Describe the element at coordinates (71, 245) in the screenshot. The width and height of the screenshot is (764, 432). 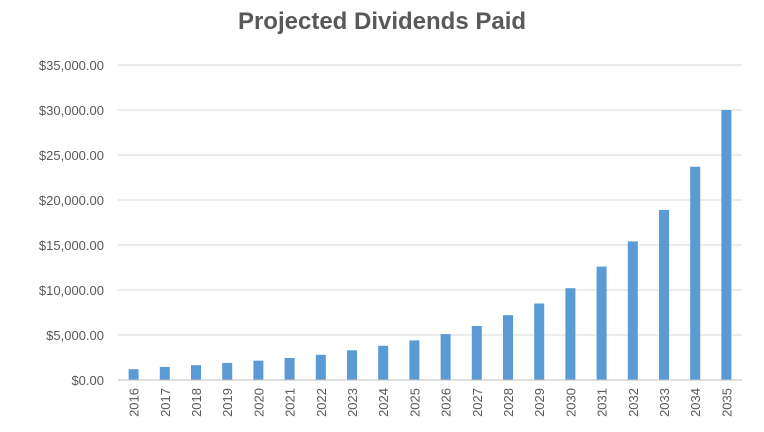
I see `y-tick-label: $15,000.00` at that location.